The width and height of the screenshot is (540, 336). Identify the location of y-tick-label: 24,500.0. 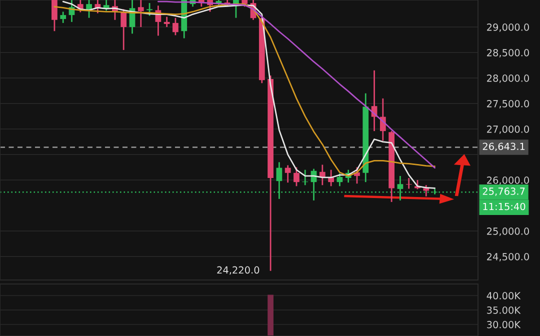
(508, 257).